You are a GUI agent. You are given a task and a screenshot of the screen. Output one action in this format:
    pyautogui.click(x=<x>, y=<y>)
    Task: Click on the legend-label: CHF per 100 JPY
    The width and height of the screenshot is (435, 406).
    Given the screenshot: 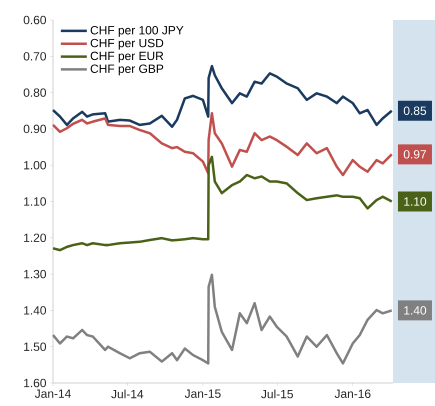 What is the action you would take?
    pyautogui.click(x=137, y=31)
    